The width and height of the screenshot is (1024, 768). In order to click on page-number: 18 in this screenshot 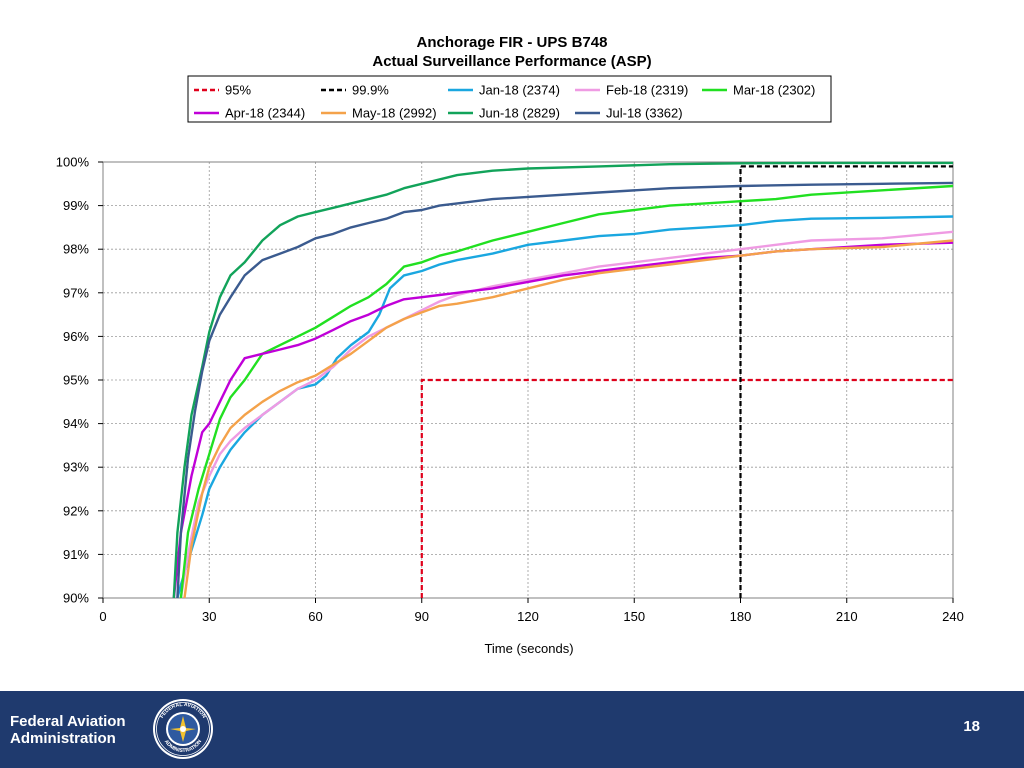, I will do `click(971, 726)`.